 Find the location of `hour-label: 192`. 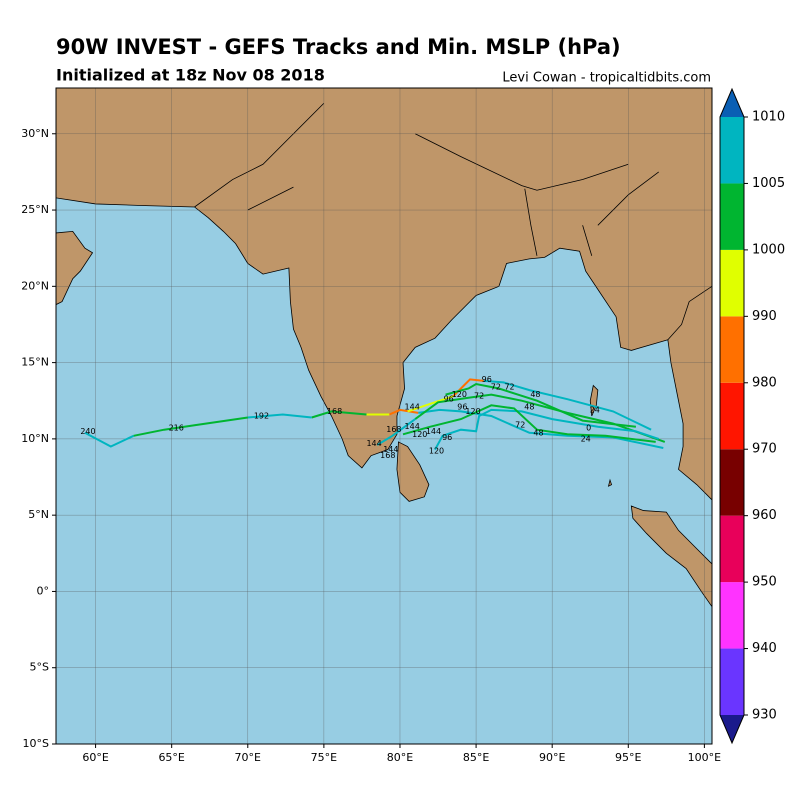

hour-label: 192 is located at coordinates (261, 416).